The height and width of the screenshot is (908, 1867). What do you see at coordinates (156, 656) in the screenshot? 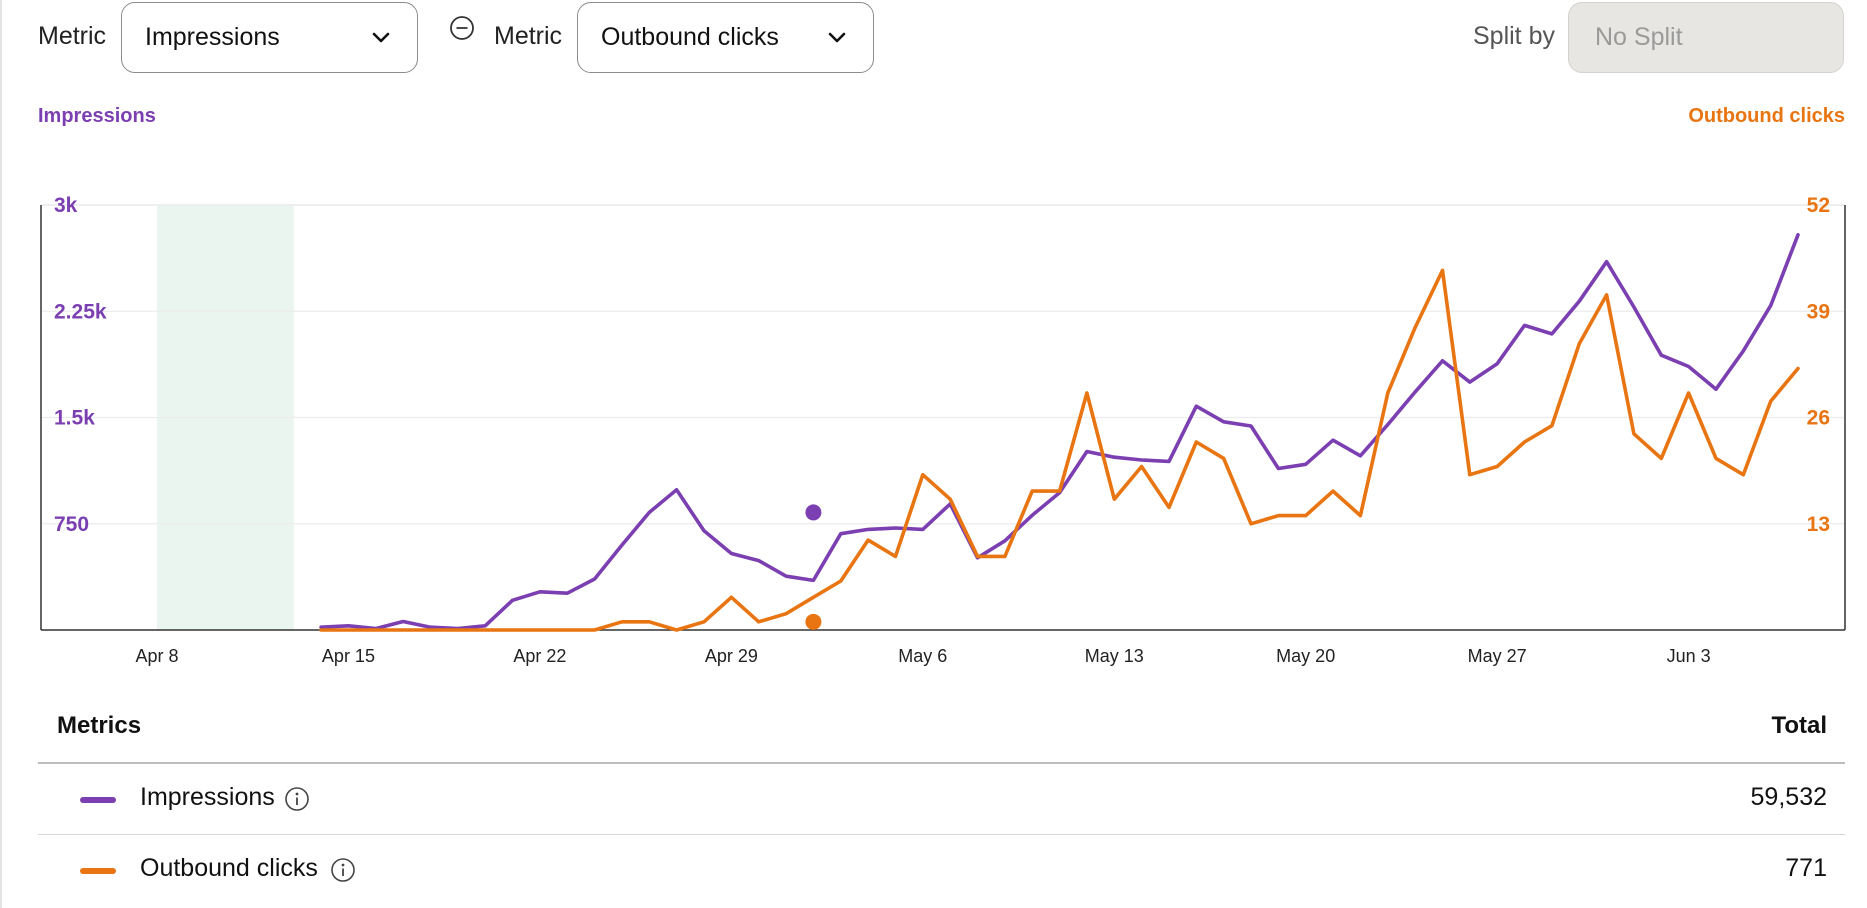
I see `x-tick-label: Apr 8` at bounding box center [156, 656].